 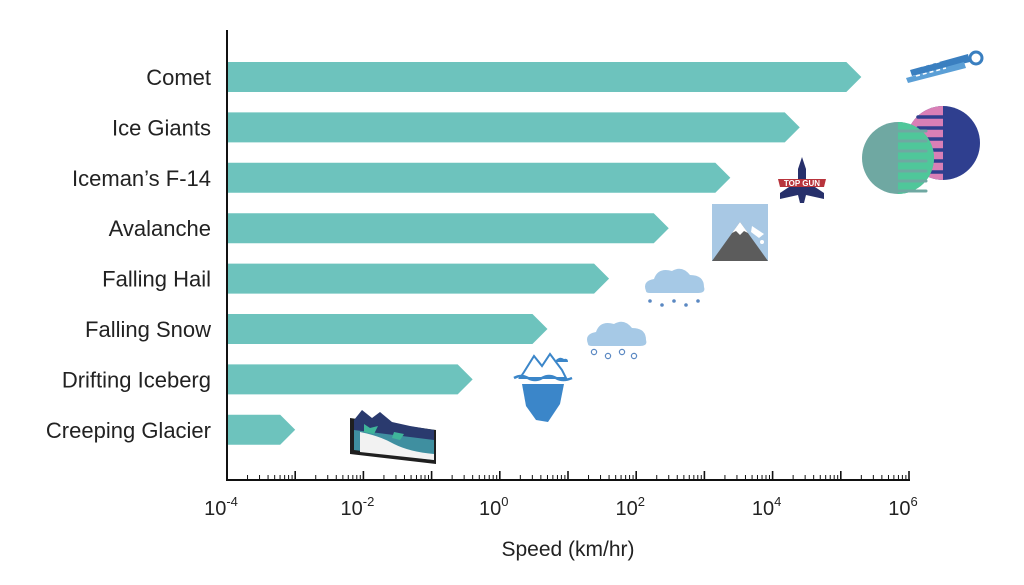 I want to click on category-label-1: Ice Giants, so click(x=161, y=127).